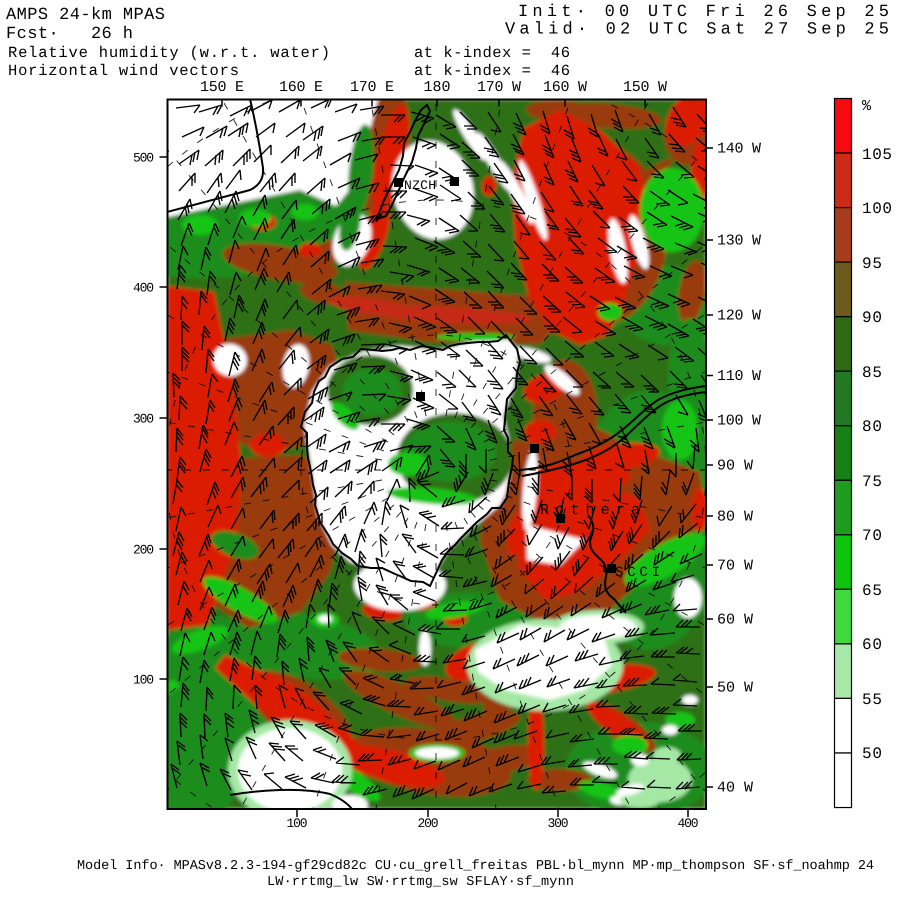 This screenshot has width=900, height=900. What do you see at coordinates (222, 87) in the screenshot?
I see `svg-text: 150 E` at bounding box center [222, 87].